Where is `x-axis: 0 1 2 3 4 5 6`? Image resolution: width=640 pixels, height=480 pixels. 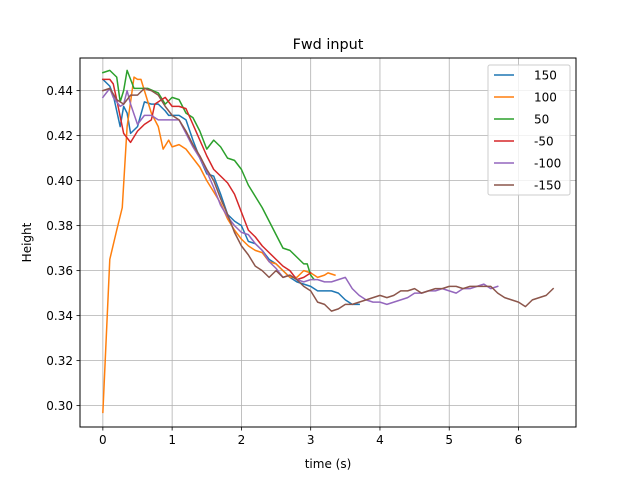 x-axis: 0 1 2 3 4 5 6 is located at coordinates (310, 437).